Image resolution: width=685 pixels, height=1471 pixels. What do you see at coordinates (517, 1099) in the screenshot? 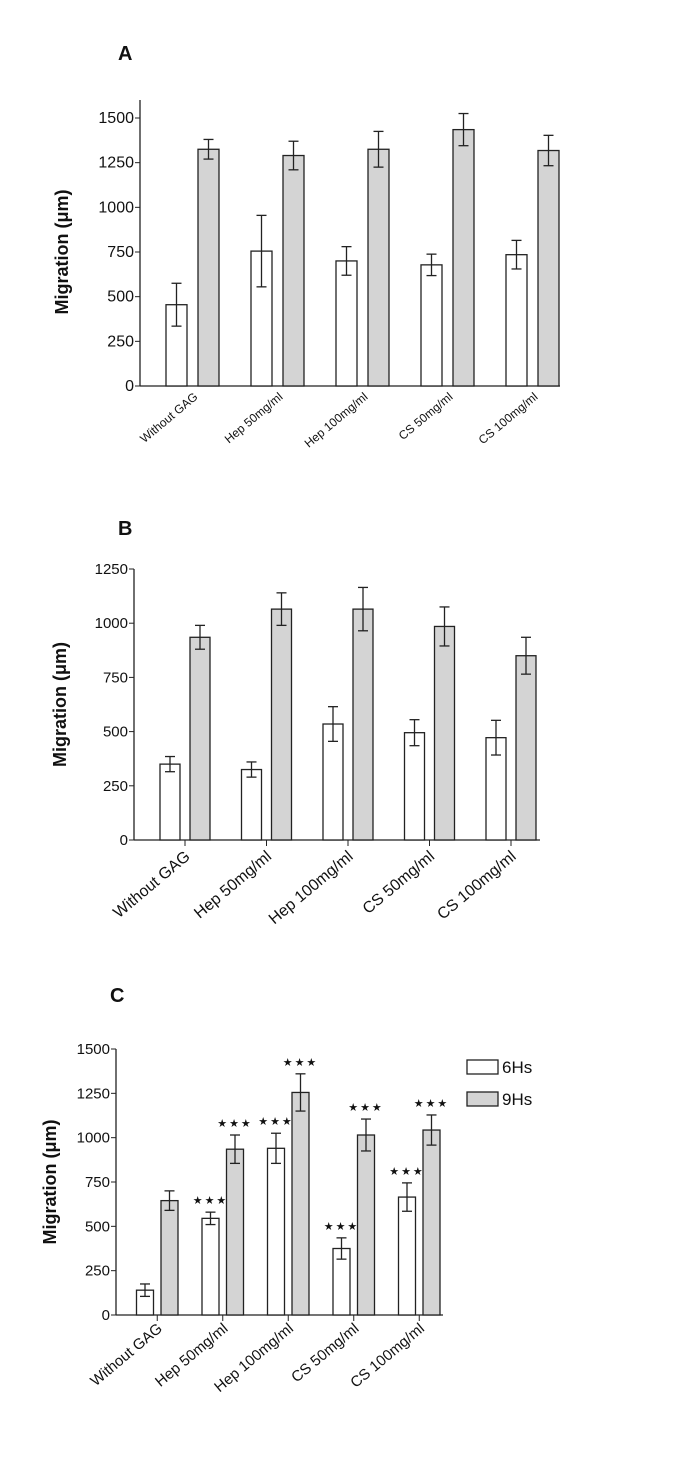
I see `legend-label: 9Hs` at bounding box center [517, 1099].